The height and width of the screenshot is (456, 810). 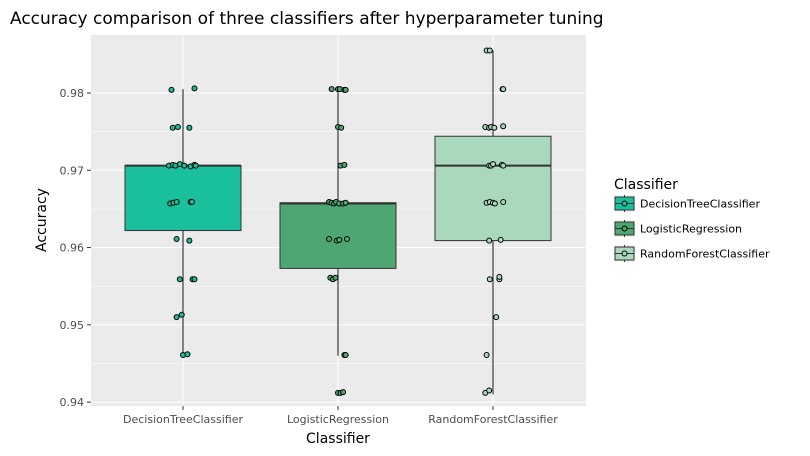 What do you see at coordinates (183, 419) in the screenshot?
I see `x-tick-label: DecisionTreeClassifier` at bounding box center [183, 419].